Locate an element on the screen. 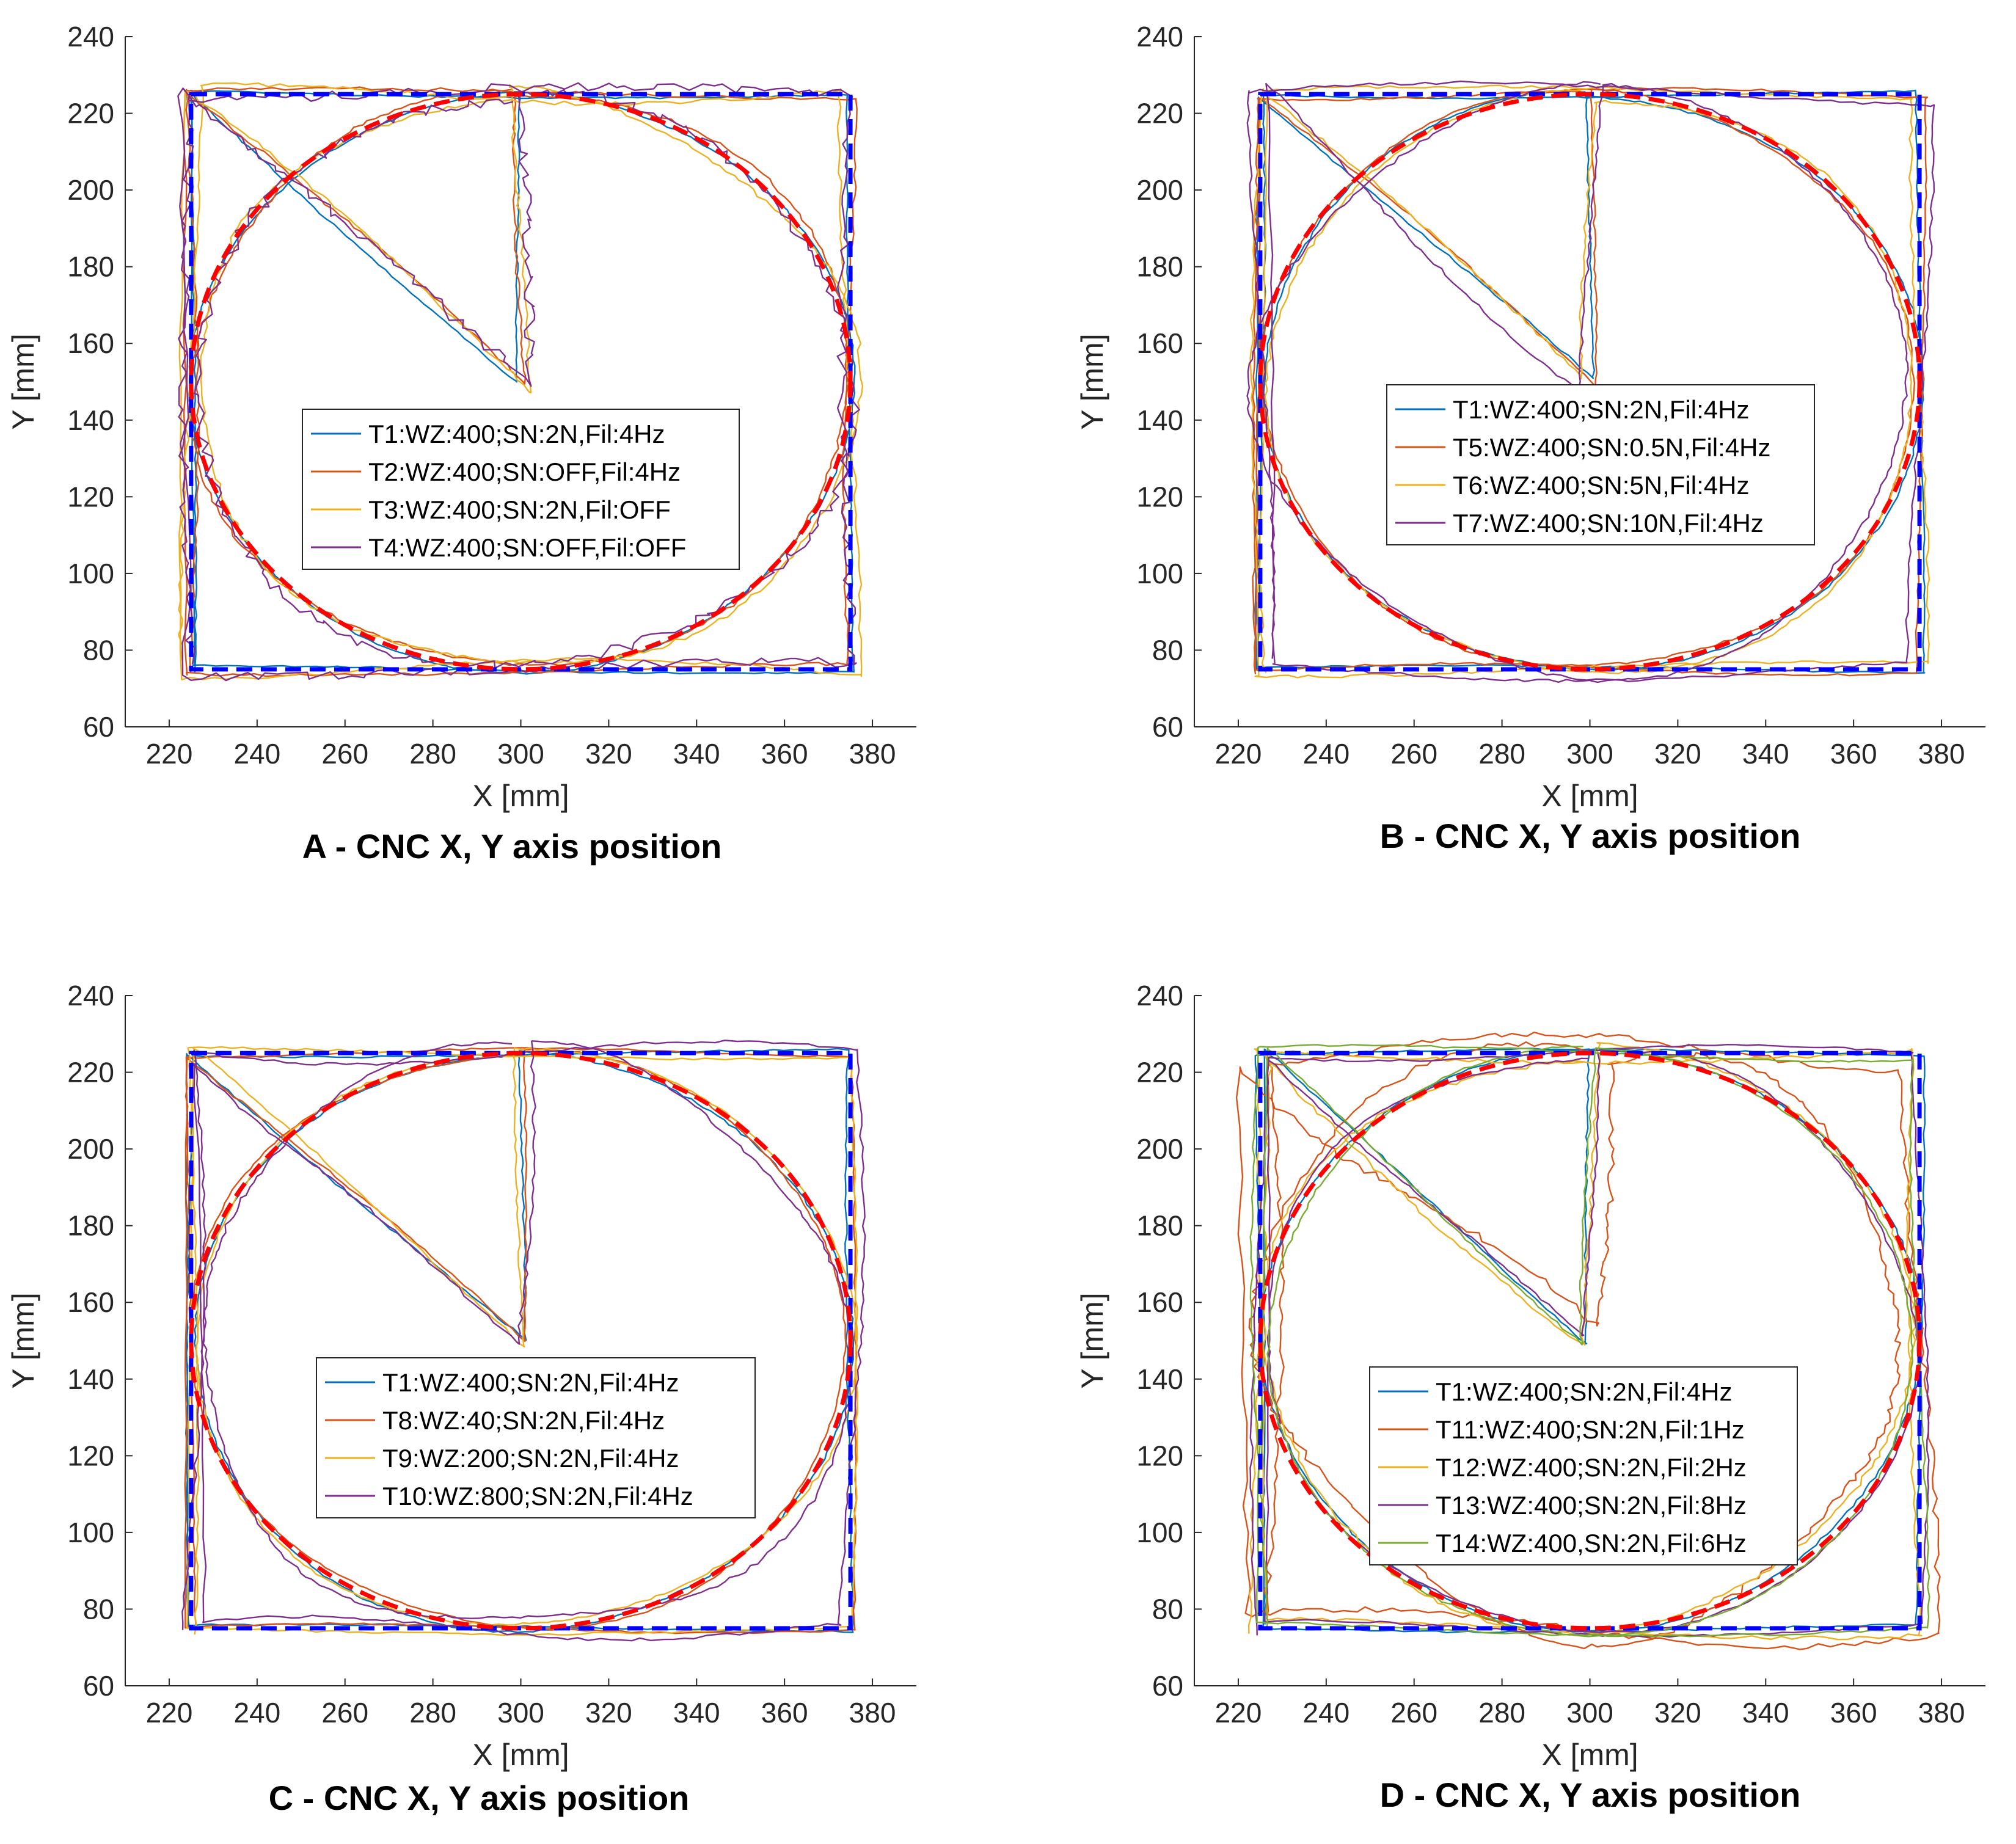 This screenshot has width=2016, height=1844. legend-entry: T3:WZ:400;SN:2N,Fil:OFF is located at coordinates (519, 509).